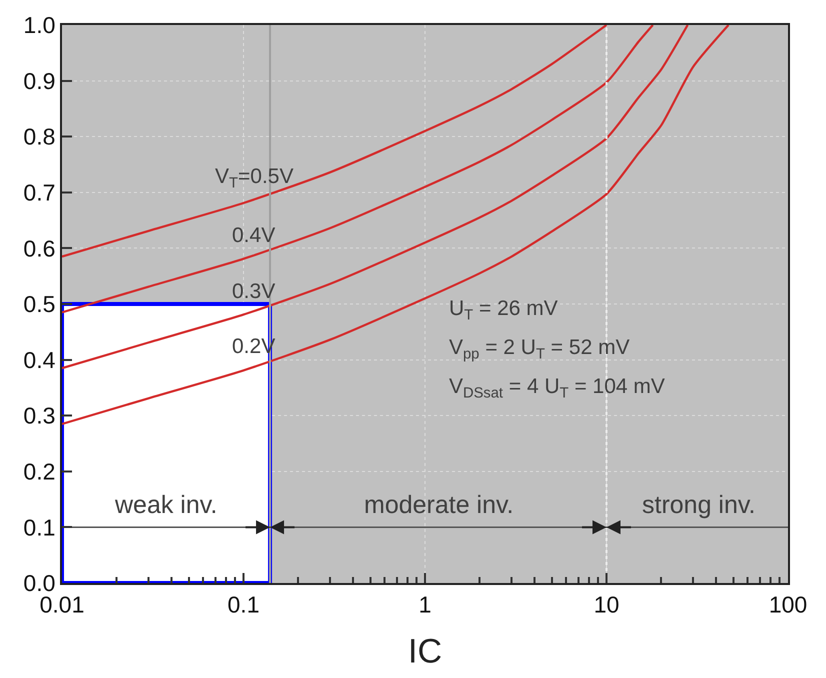  I want to click on x-tick-label: 1, so click(425, 605).